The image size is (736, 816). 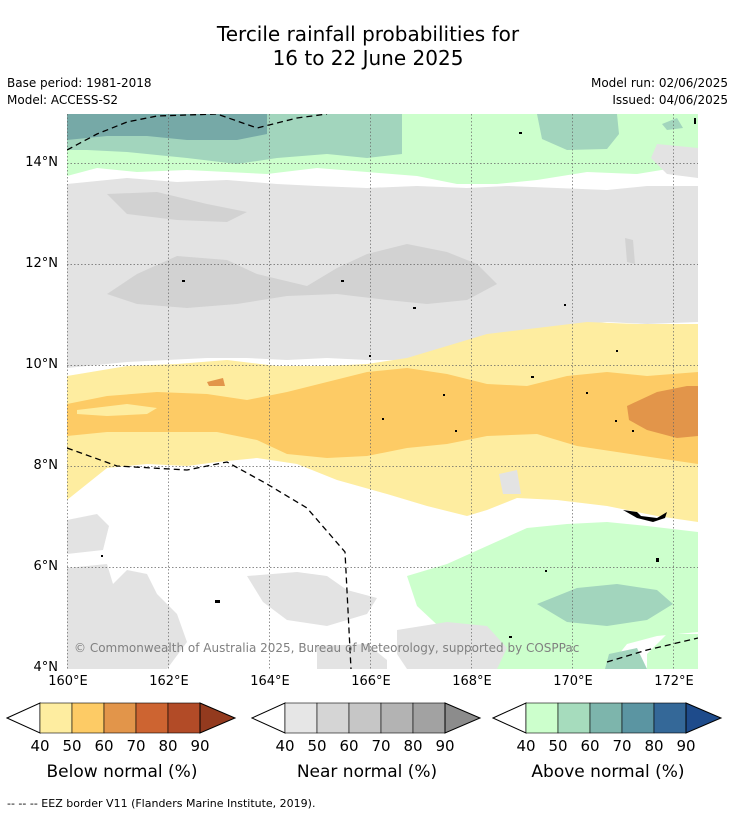 I want to click on cb3-label-80: 80, so click(x=654, y=746).